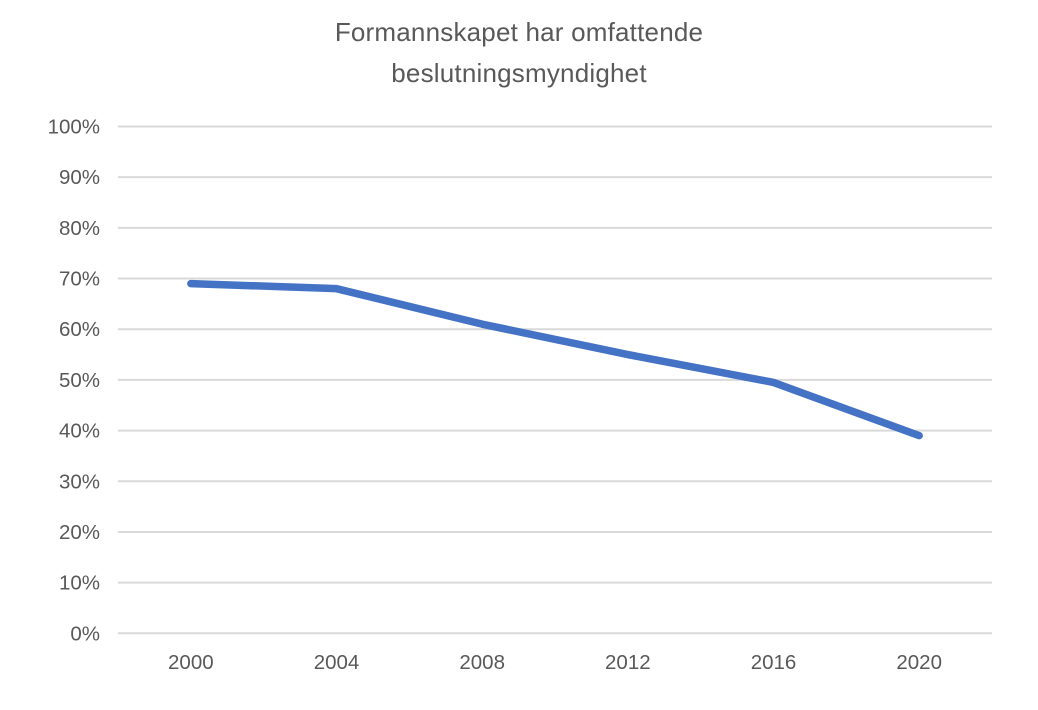 This screenshot has width=1038, height=710. What do you see at coordinates (79, 329) in the screenshot?
I see `y-axis-tick-label: 60%` at bounding box center [79, 329].